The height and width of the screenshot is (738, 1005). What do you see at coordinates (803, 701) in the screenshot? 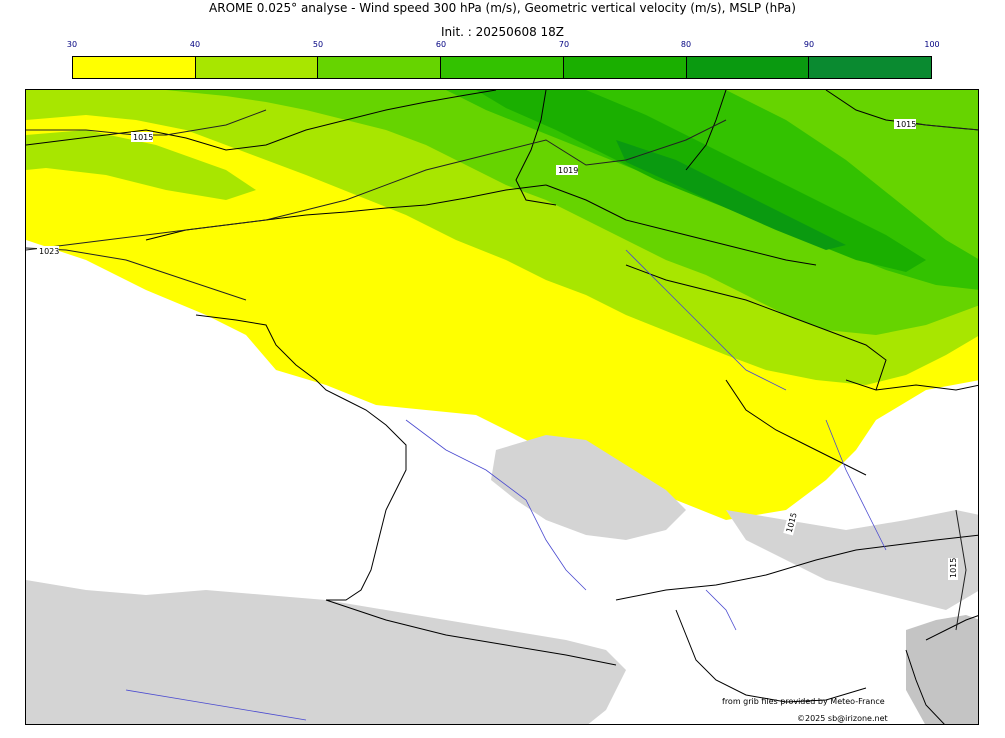
I see `data-source-credit: from grib files provided by Meteo-France` at bounding box center [803, 701].